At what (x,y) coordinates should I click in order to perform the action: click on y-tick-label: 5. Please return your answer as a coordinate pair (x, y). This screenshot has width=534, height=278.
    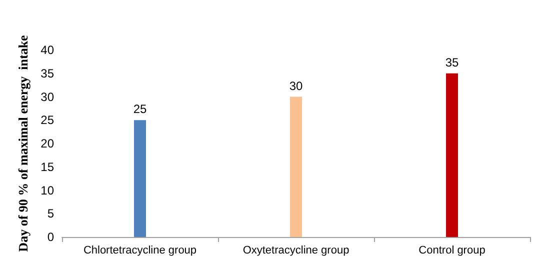
    Looking at the image, I should click on (50, 213).